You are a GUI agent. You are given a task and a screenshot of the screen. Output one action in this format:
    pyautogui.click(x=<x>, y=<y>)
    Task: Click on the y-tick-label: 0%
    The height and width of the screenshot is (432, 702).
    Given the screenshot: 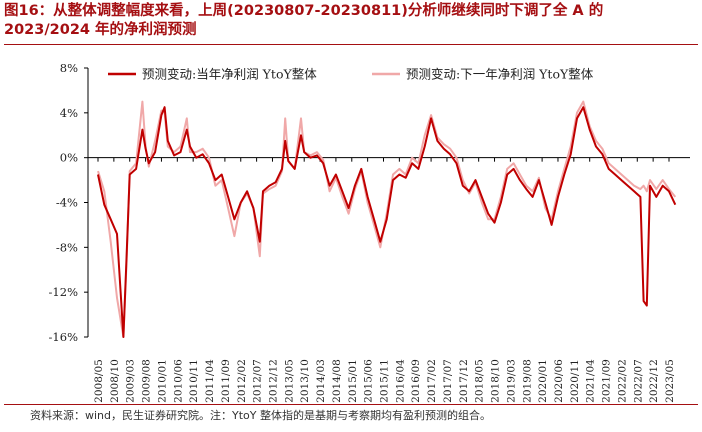 What is the action you would take?
    pyautogui.click(x=69, y=158)
    